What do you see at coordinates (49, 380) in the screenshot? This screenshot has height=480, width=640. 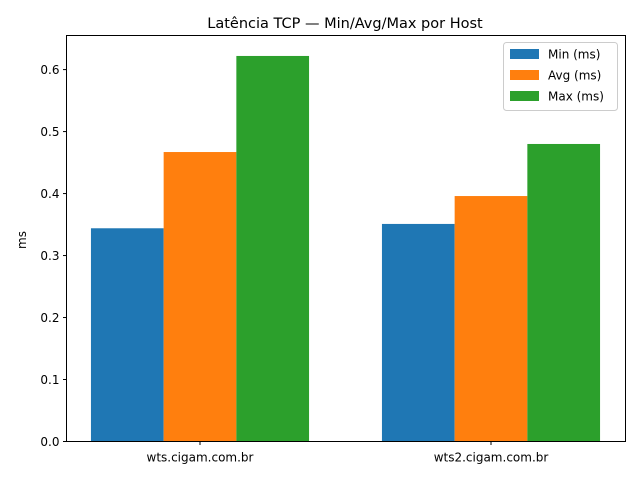 I see `y-tick-label: 0.1` at bounding box center [49, 380].